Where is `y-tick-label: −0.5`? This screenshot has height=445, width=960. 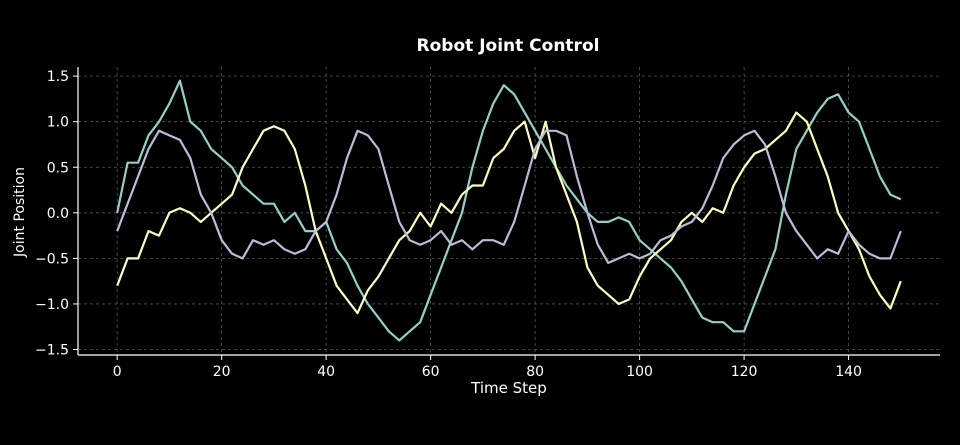
y-tick-label: −0.5 is located at coordinates (52, 259).